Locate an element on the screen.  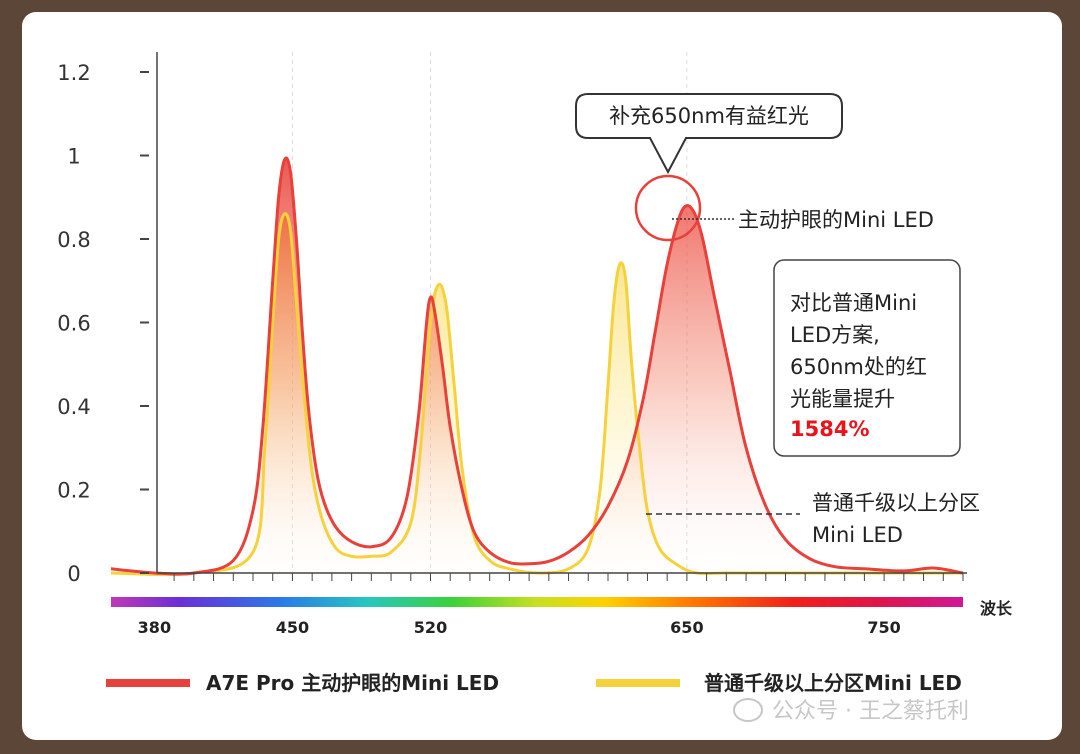
legend-red-label: A7E Pro 主动护眼的Mini LED is located at coordinates (352, 683).